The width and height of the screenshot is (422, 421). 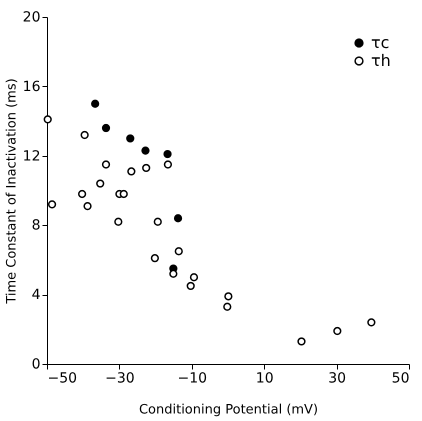 I want to click on x-tick-label: −50, so click(x=63, y=378).